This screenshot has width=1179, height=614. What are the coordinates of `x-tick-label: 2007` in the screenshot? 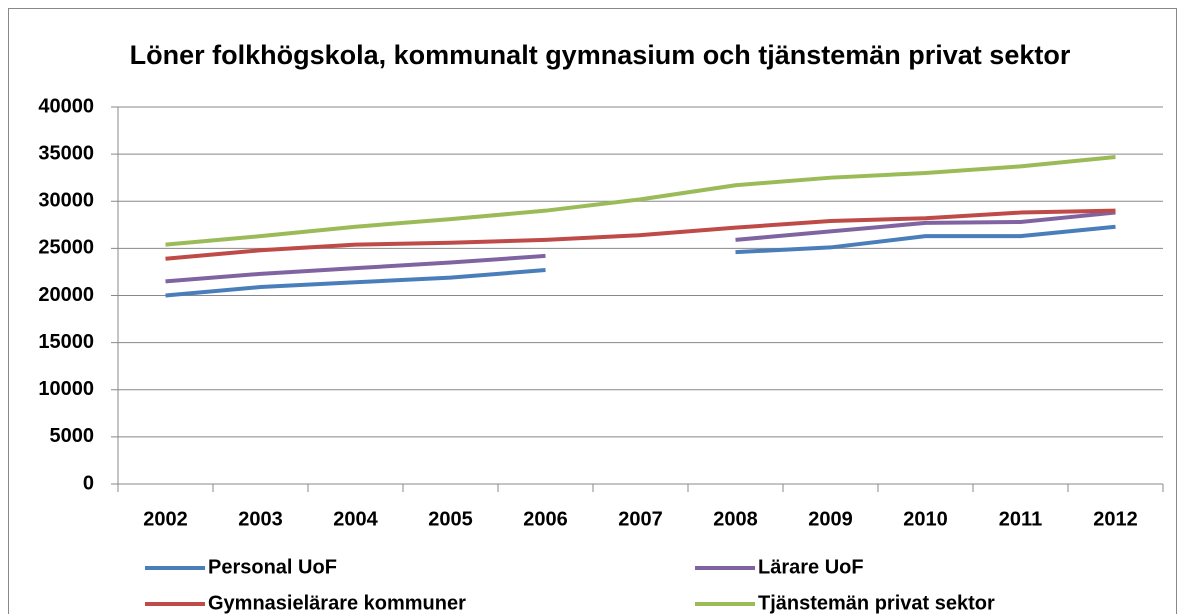 It's located at (640, 519).